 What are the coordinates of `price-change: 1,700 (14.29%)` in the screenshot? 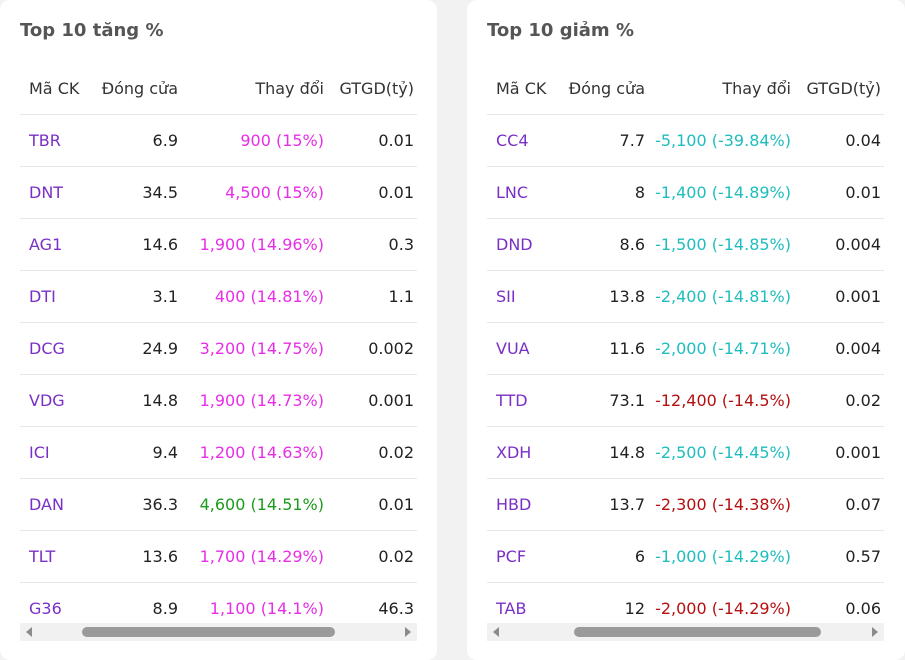 It's located at (261, 556).